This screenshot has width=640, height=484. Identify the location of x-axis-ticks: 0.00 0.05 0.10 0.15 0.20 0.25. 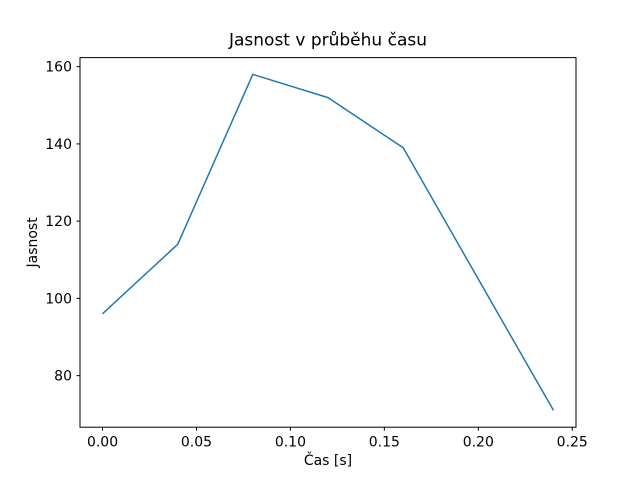
(337, 439).